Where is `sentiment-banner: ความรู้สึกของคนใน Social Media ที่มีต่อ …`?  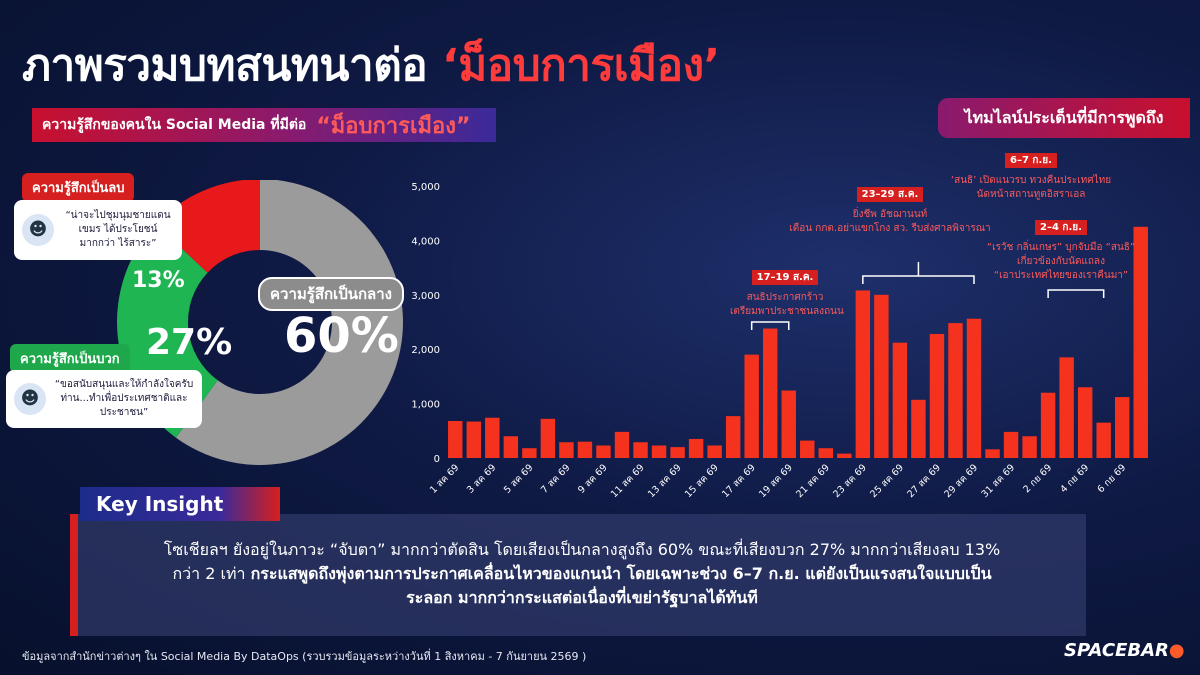
sentiment-banner: ความรู้สึกของคนใน Social Media ที่มีต่อ … is located at coordinates (264, 125).